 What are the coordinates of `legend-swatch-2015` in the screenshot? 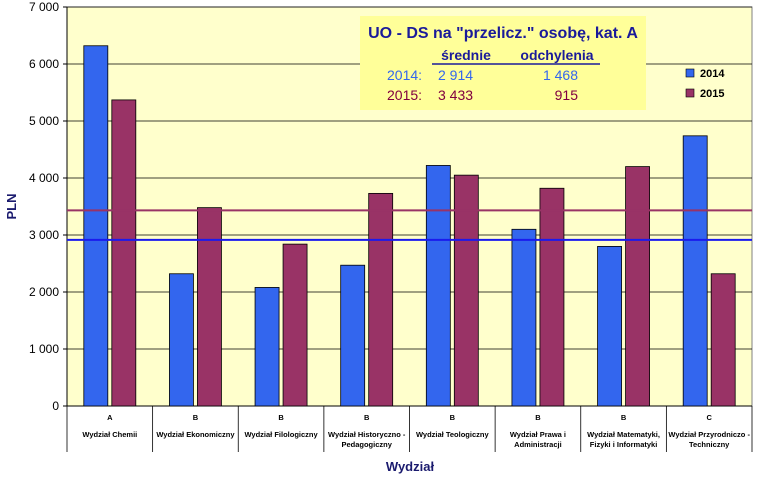 It's located at (690, 93).